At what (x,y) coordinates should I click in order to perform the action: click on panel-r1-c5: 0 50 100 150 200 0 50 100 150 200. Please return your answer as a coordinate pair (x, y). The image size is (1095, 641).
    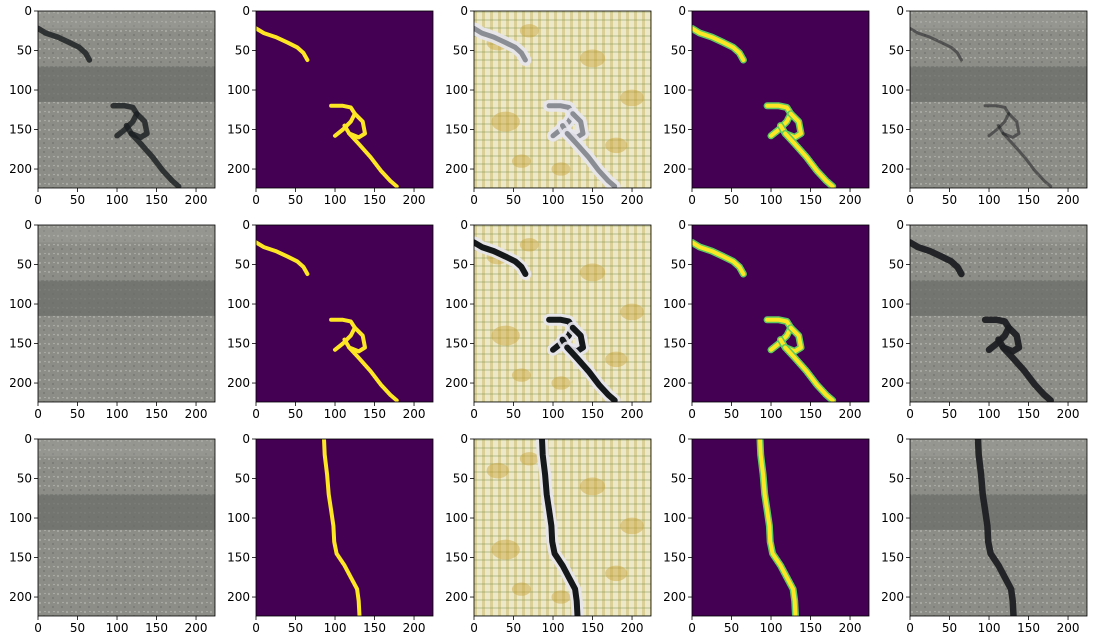
    Looking at the image, I should click on (984, 105).